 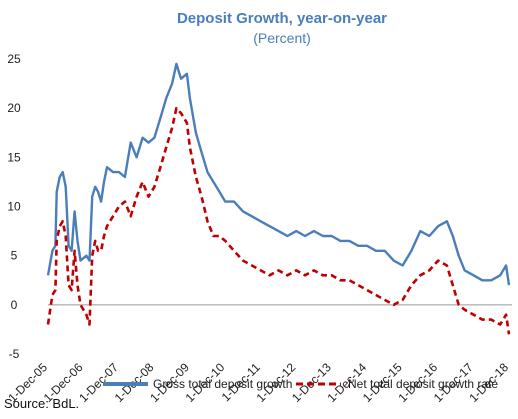 What do you see at coordinates (14, 256) in the screenshot?
I see `y-tick-label: 5` at bounding box center [14, 256].